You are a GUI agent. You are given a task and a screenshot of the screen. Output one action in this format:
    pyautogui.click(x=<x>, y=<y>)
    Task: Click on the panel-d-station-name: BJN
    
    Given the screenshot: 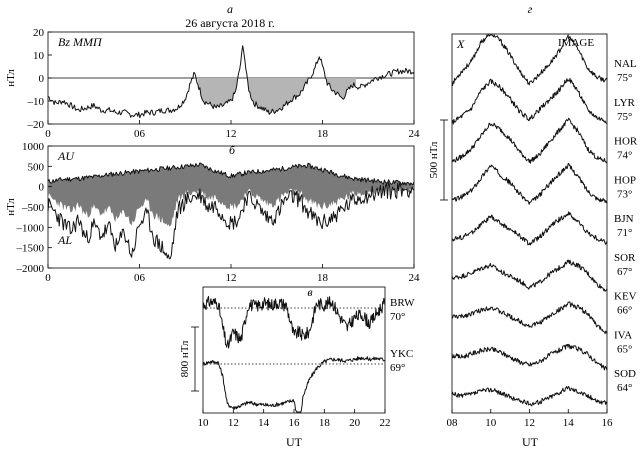 What is the action you would take?
    pyautogui.click(x=624, y=219)
    